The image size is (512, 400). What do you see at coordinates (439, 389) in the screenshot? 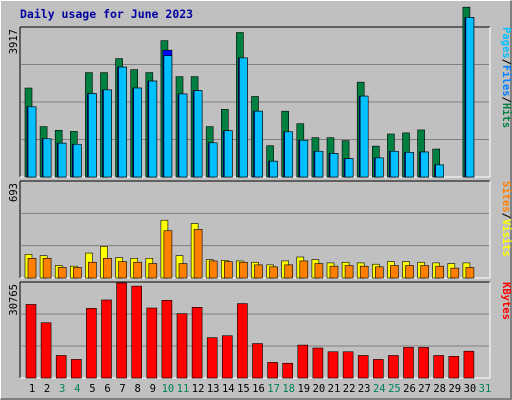
I see `x-tick-label: 28` at bounding box center [439, 389].